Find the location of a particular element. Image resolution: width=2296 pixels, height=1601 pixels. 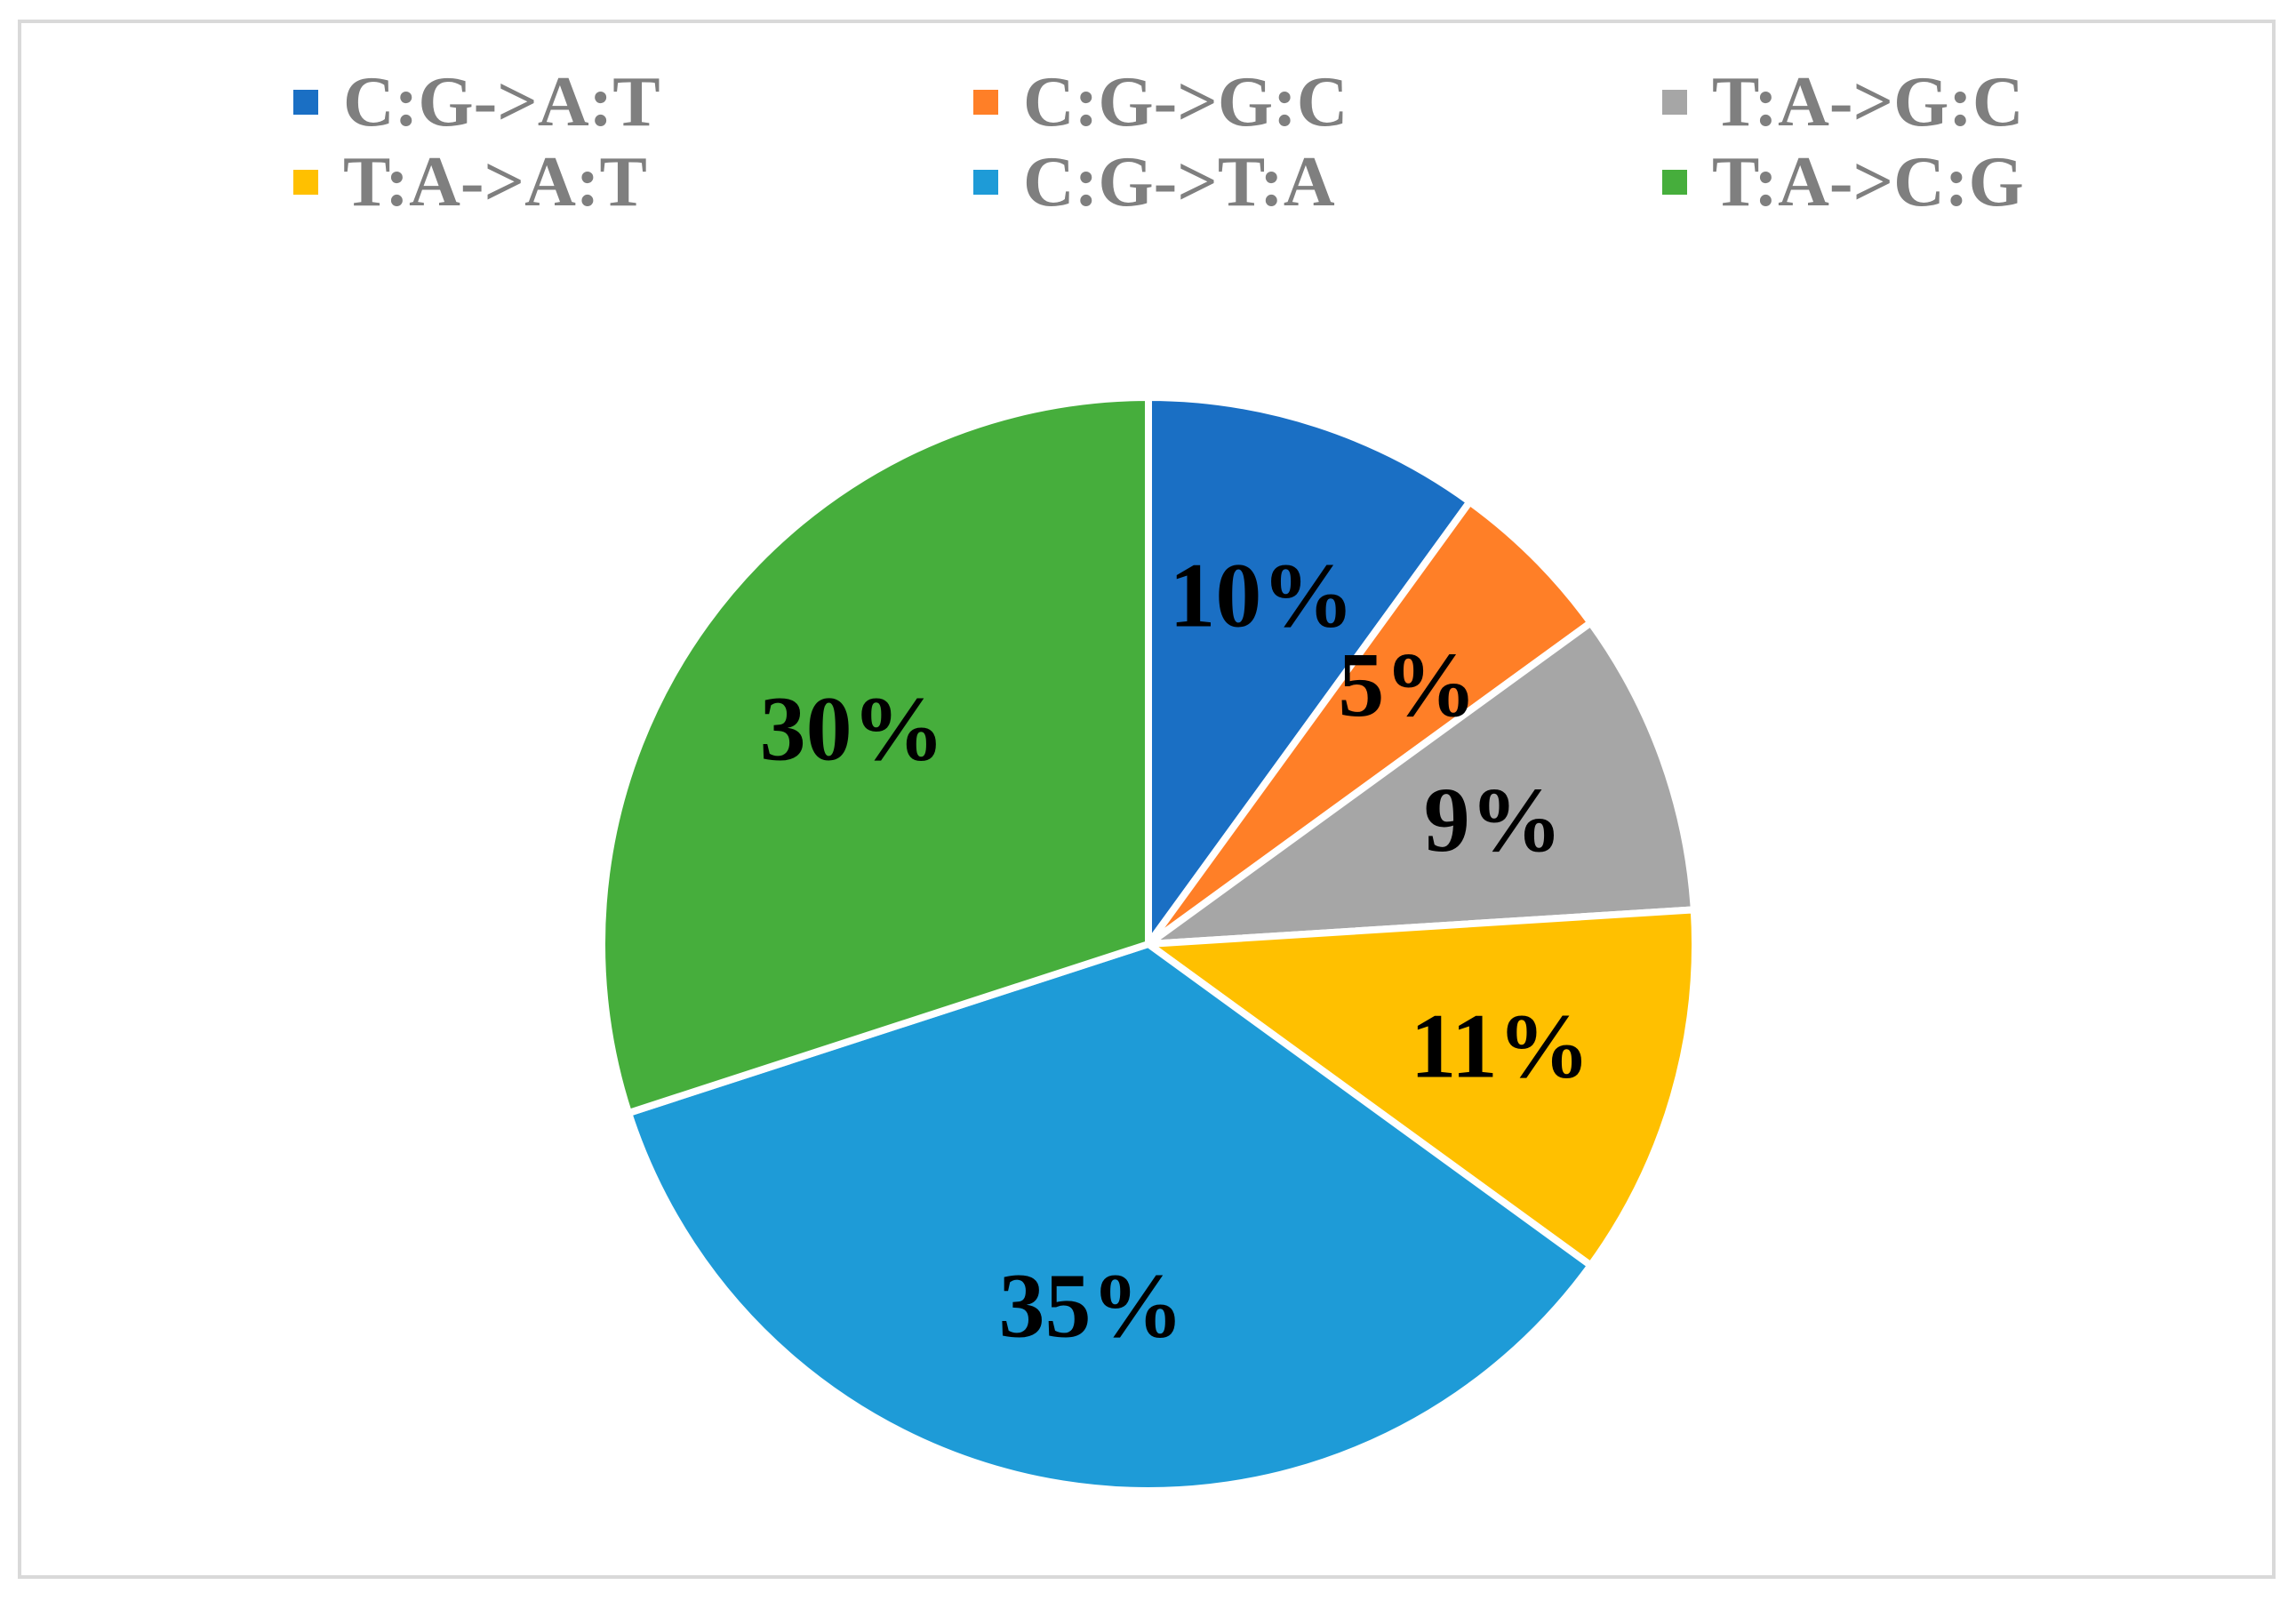

legend-item-c-g-a-t: C:G->A:T is located at coordinates (476, 102).